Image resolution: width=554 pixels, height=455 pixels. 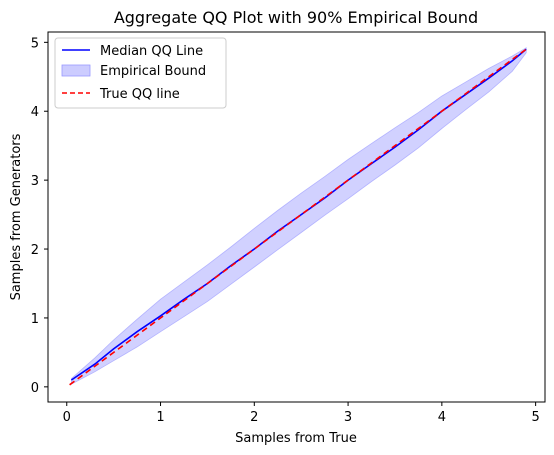 What do you see at coordinates (442, 417) in the screenshot?
I see `x-tick-label: 4` at bounding box center [442, 417].